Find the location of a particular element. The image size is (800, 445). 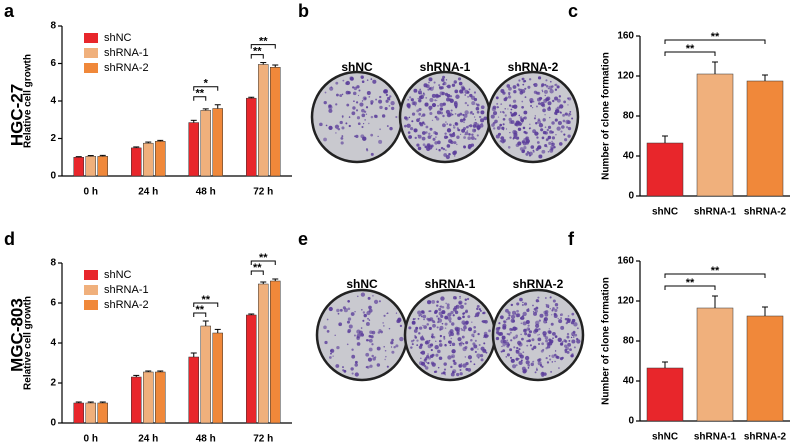

y-tick-label: 40 is located at coordinates (629, 381).